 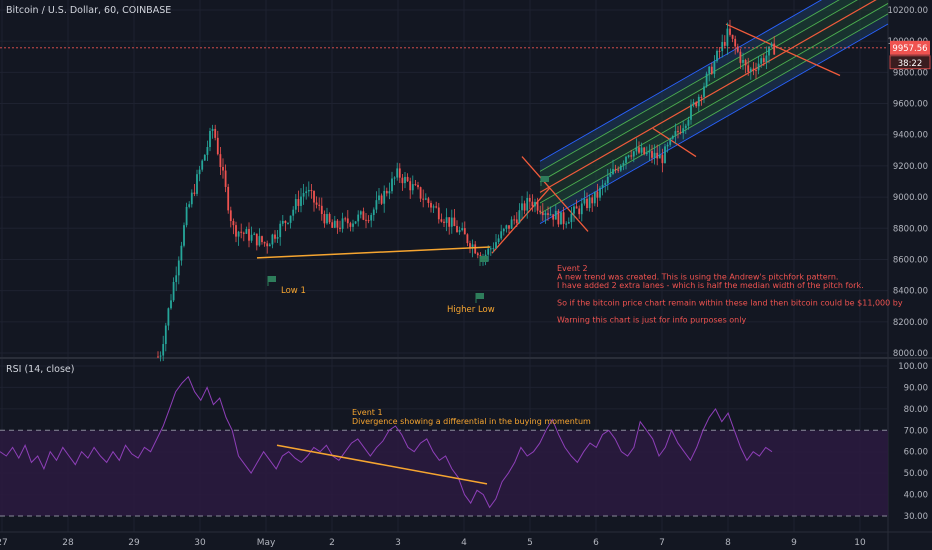 What do you see at coordinates (471, 310) in the screenshot?
I see `higher-low-label: Higher Low` at bounding box center [471, 310].